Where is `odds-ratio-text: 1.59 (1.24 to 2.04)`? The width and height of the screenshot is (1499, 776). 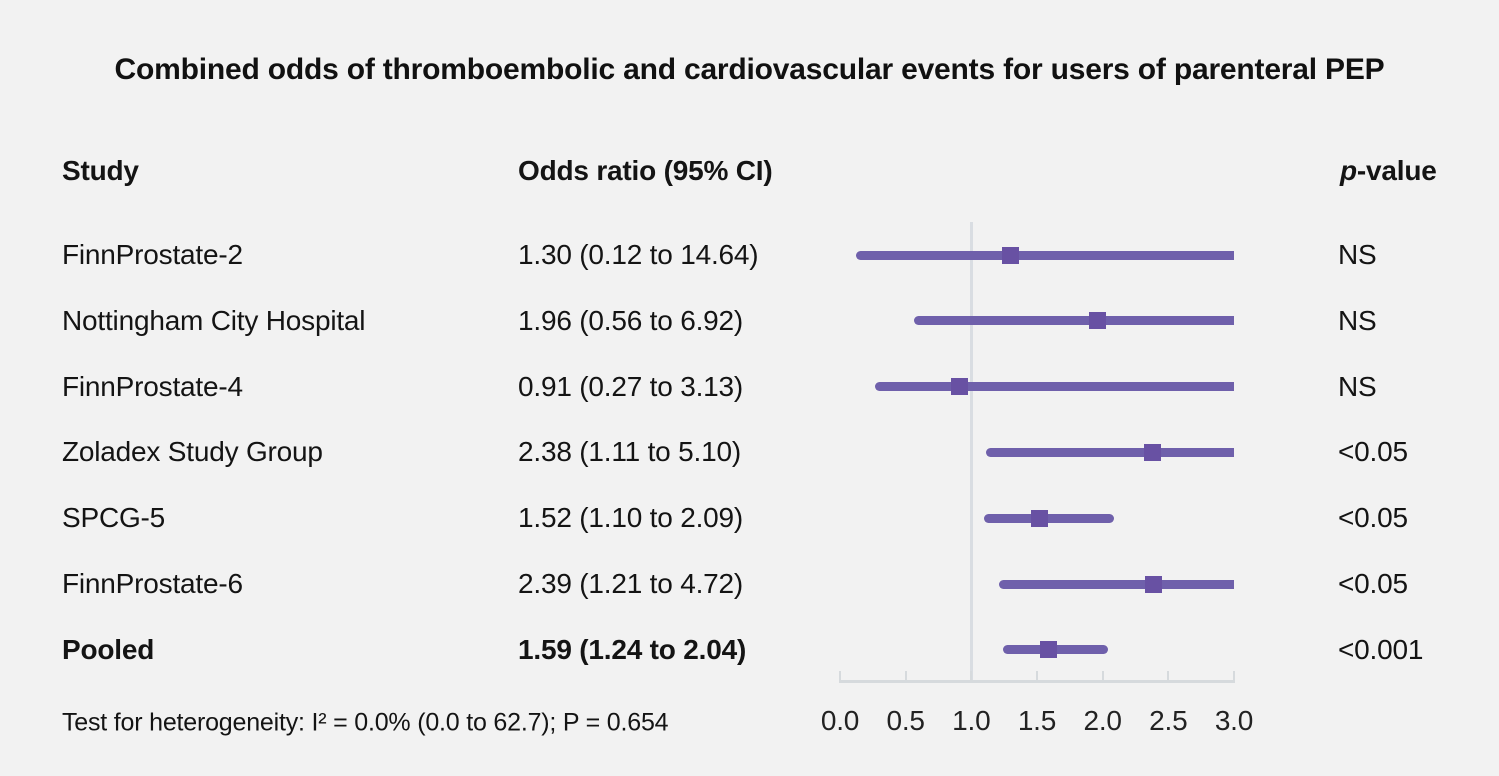
odds-ratio-text: 1.59 (1.24 to 2.04) is located at coordinates (632, 649).